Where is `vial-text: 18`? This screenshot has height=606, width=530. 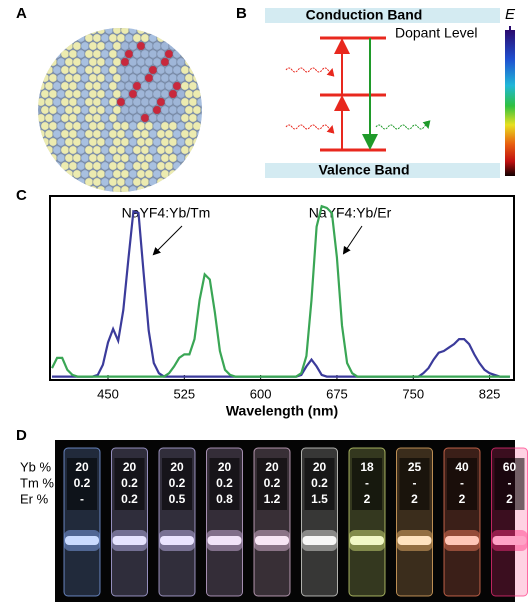
vial-text: 18 is located at coordinates (367, 467).